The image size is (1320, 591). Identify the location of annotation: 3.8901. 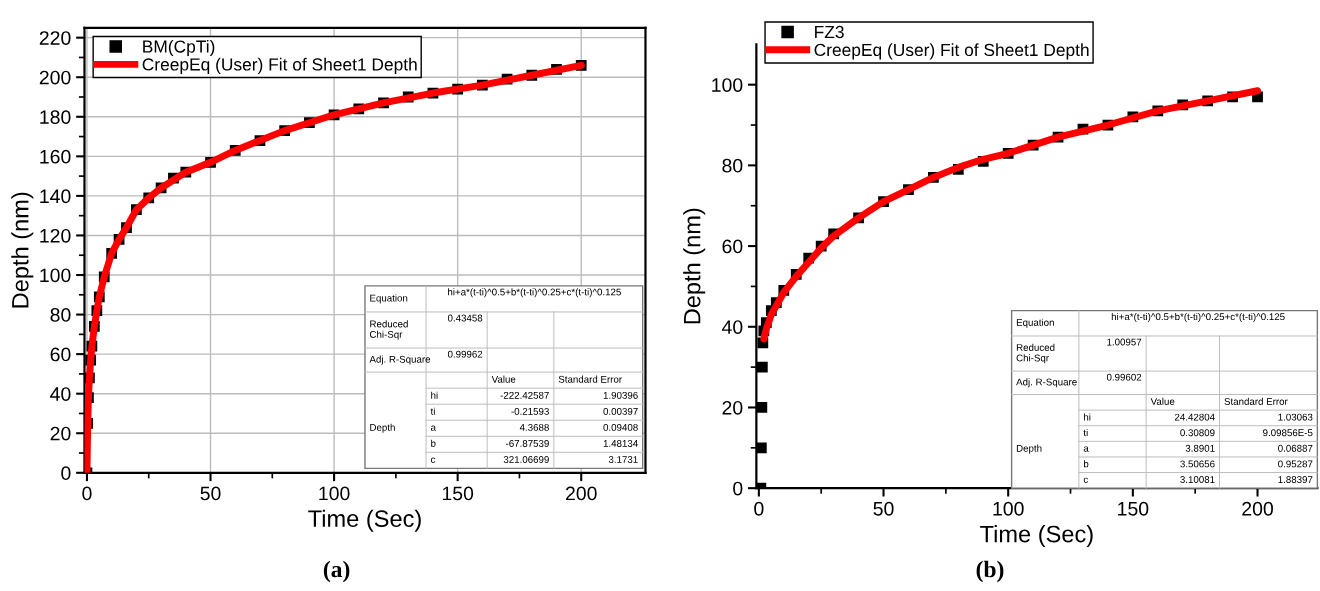
(1200, 448).